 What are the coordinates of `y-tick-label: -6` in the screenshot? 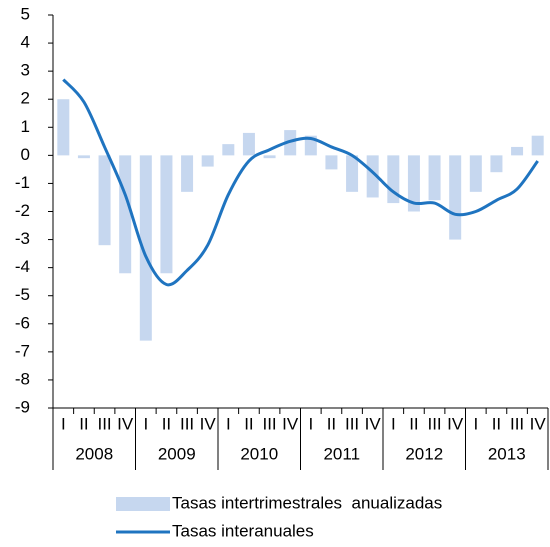 It's located at (22, 322).